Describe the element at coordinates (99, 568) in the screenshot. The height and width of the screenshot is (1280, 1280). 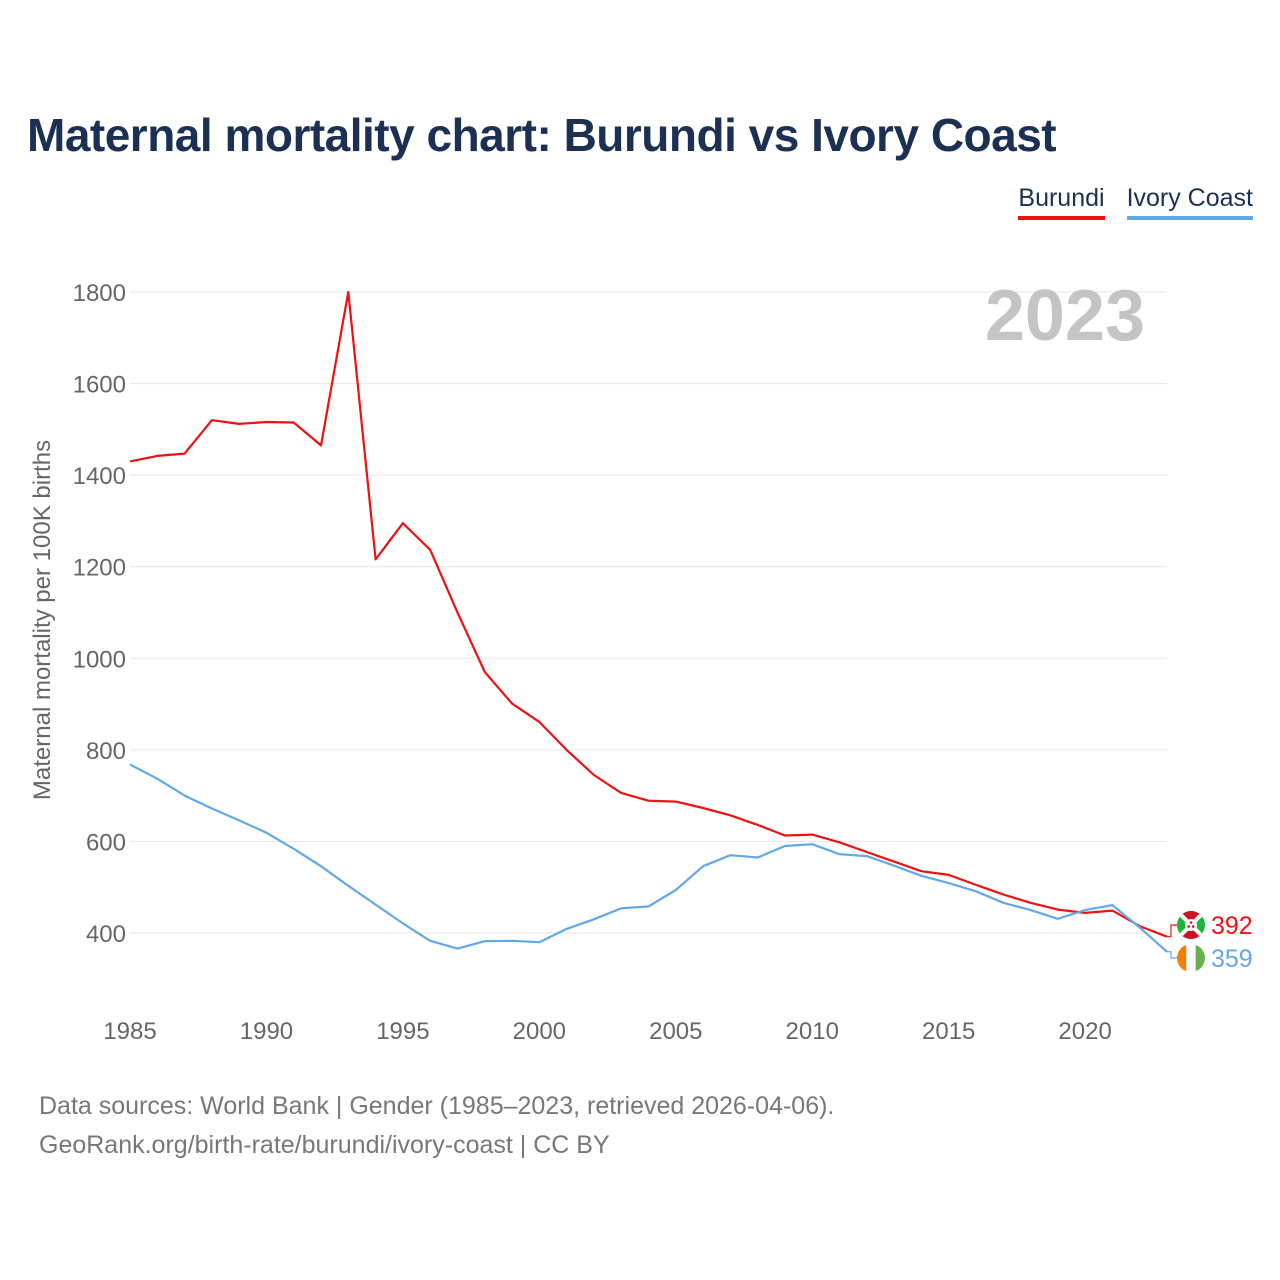
I see `y-tick-label: 1200` at that location.